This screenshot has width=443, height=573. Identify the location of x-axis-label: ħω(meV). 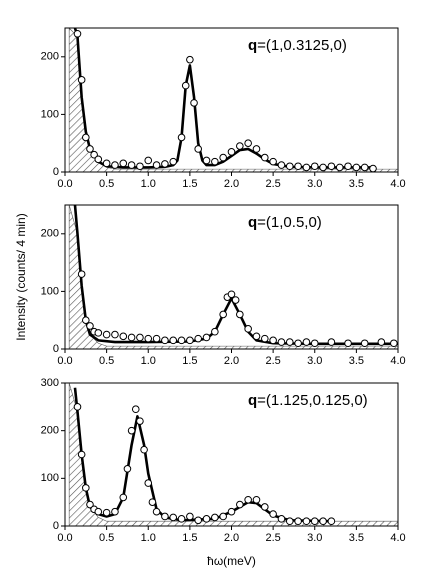
(231, 561).